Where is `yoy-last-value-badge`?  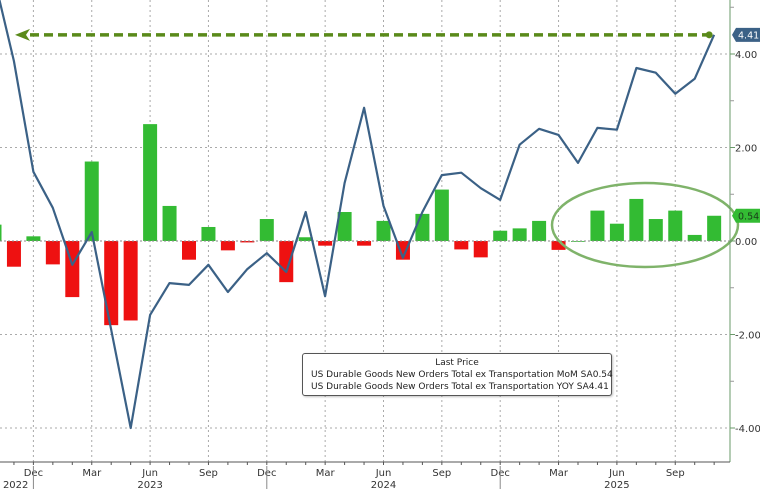 yoy-last-value-badge is located at coordinates (746, 34).